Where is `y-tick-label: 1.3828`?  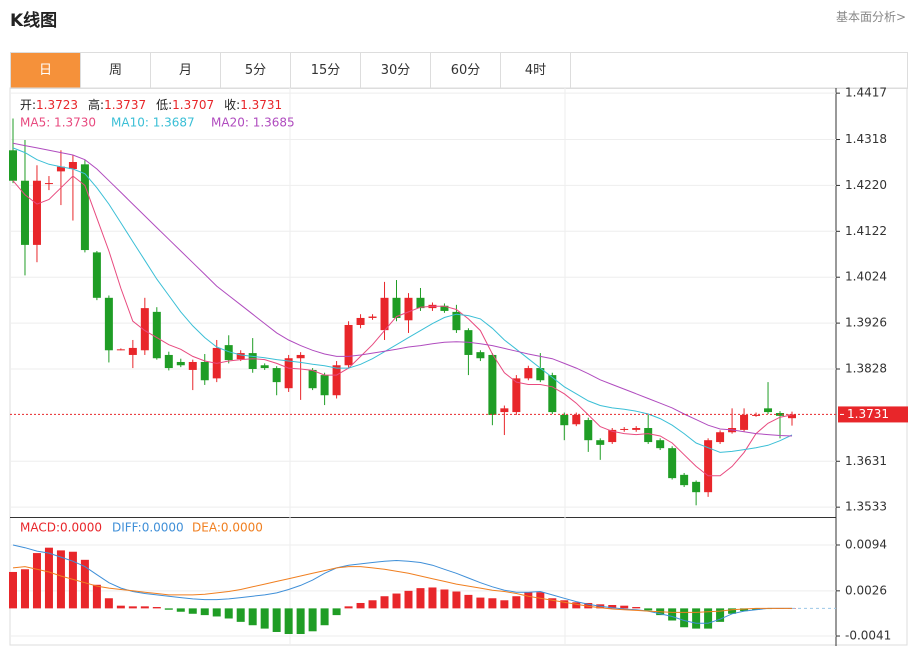 y-tick-label: 1.3828 is located at coordinates (866, 369).